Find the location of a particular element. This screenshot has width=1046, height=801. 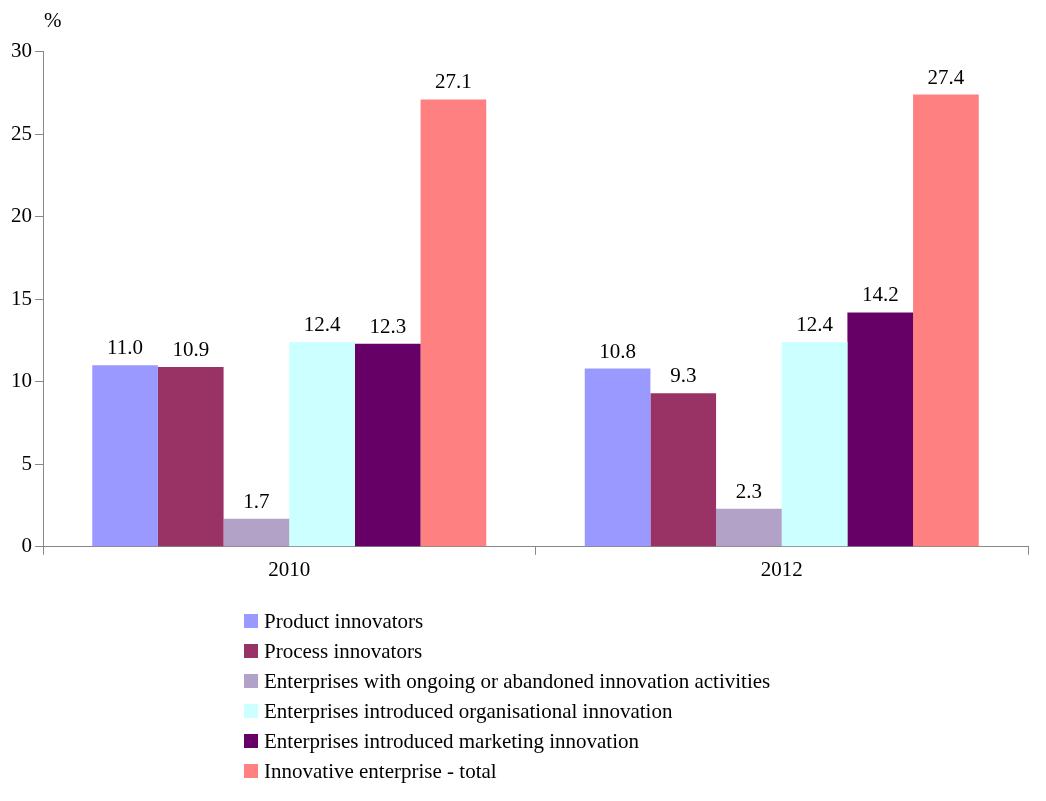

data-label: 9.3 is located at coordinates (683, 375).